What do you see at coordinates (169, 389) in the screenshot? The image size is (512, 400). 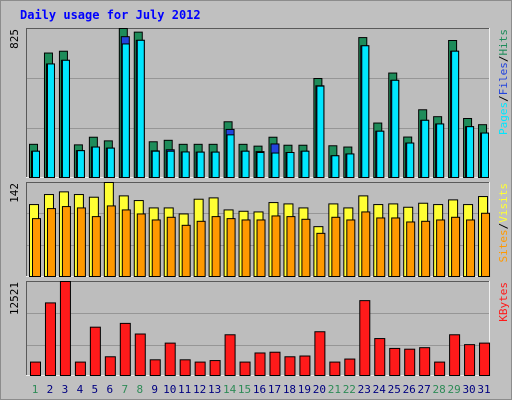 I see `x-tick-label-day-10: 10` at bounding box center [169, 389].